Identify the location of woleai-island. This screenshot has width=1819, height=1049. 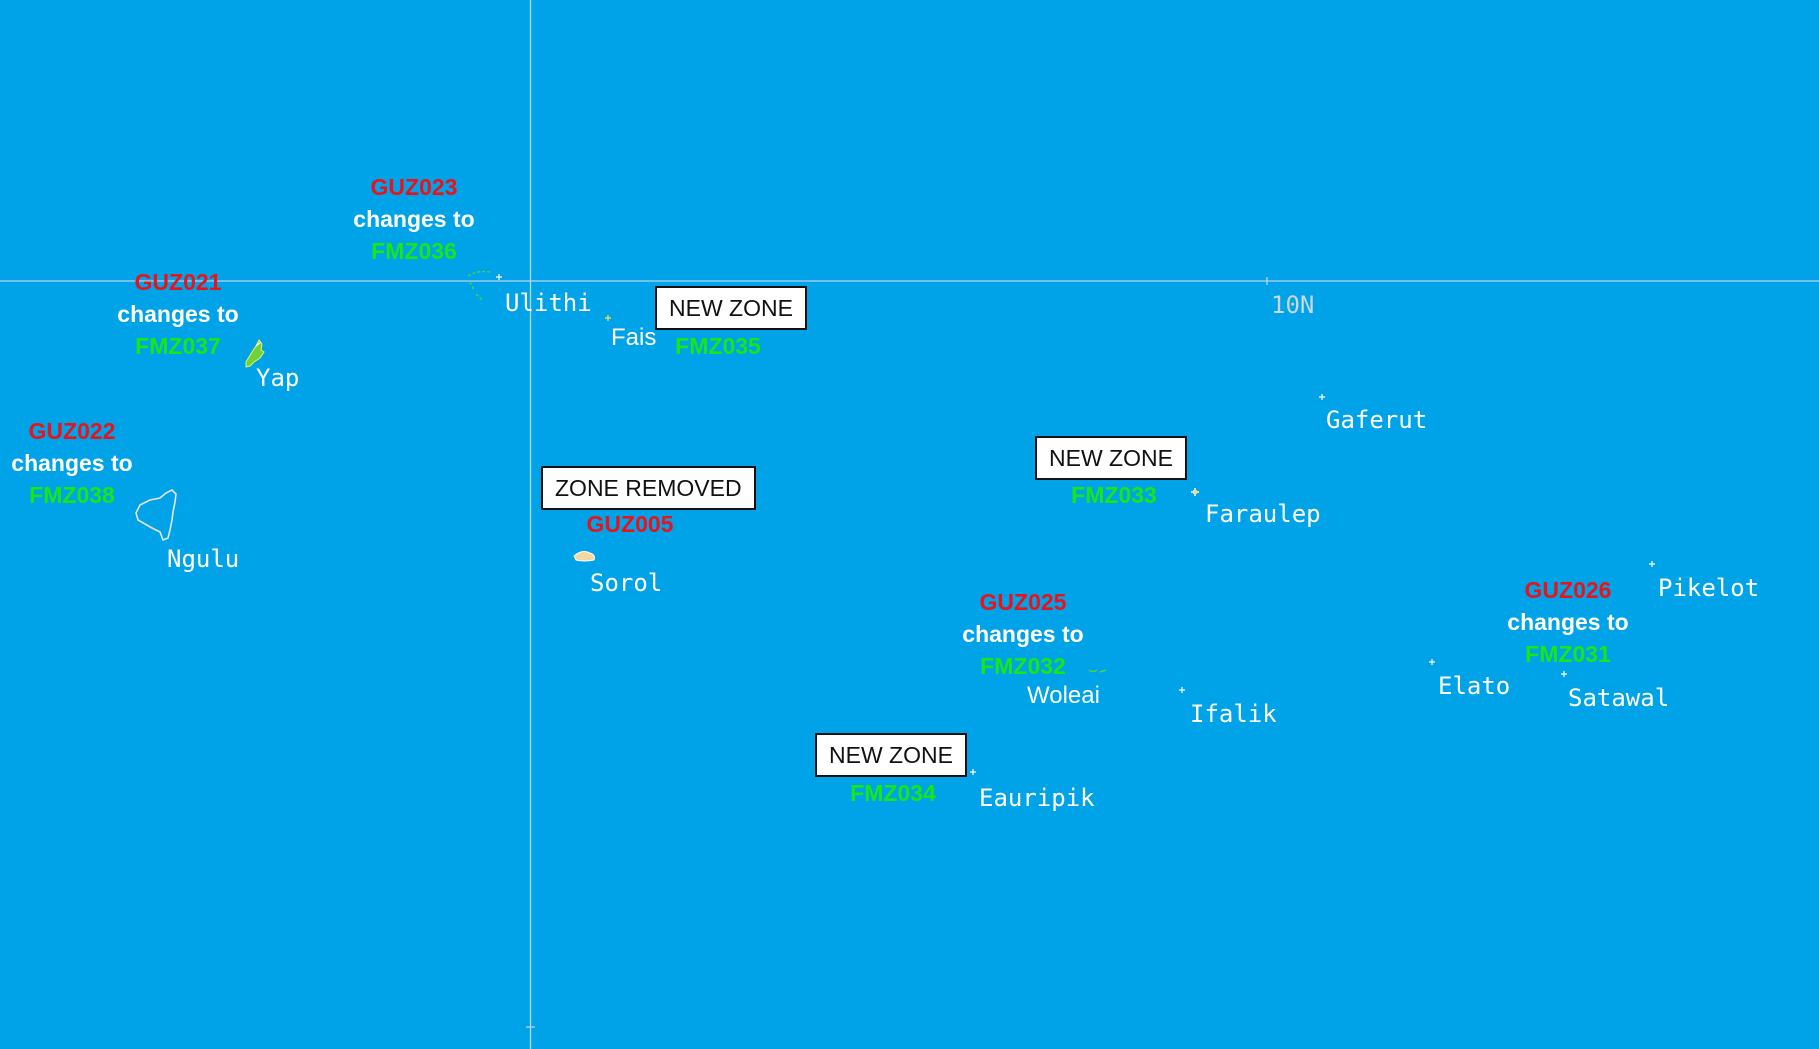
(1097, 671).